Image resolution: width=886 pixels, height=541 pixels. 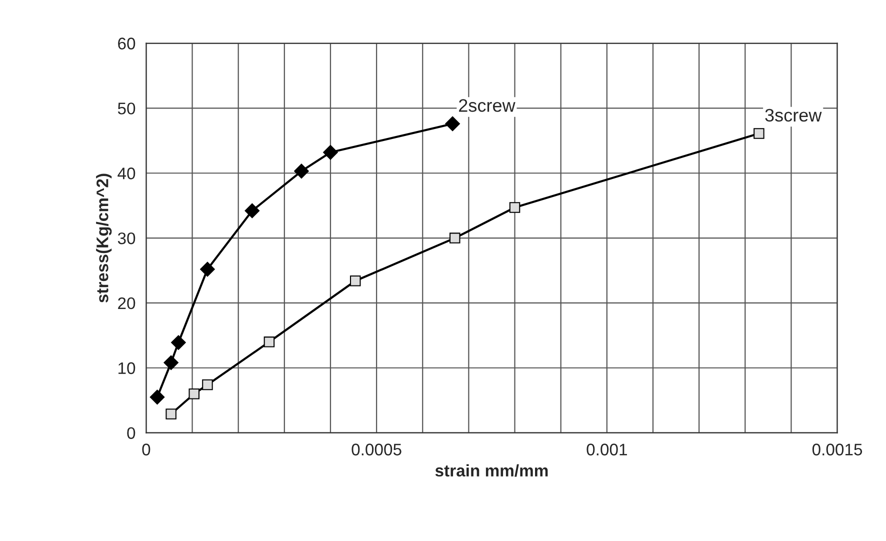 I want to click on y-tick-label: 60, so click(x=127, y=44).